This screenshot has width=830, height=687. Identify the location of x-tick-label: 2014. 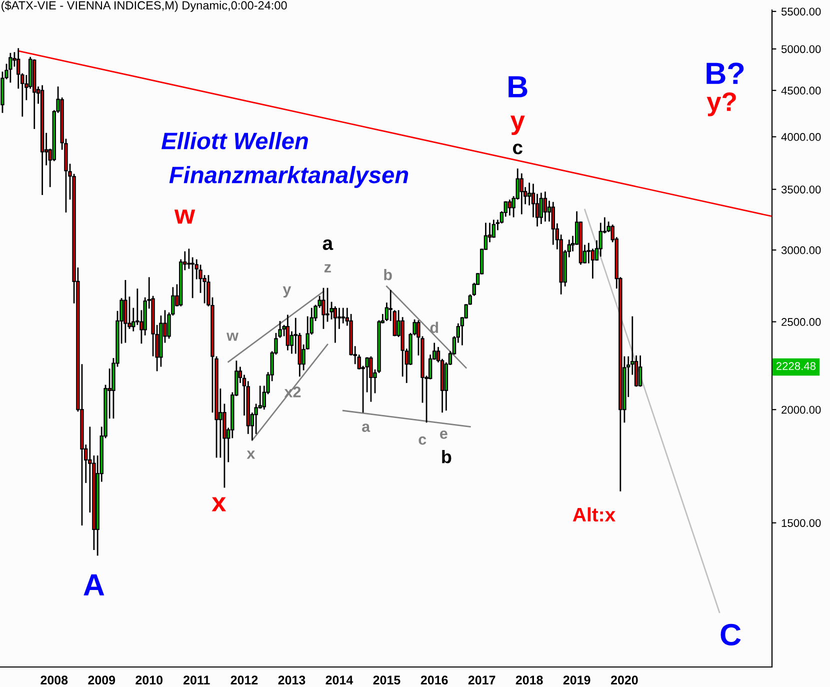
(340, 680).